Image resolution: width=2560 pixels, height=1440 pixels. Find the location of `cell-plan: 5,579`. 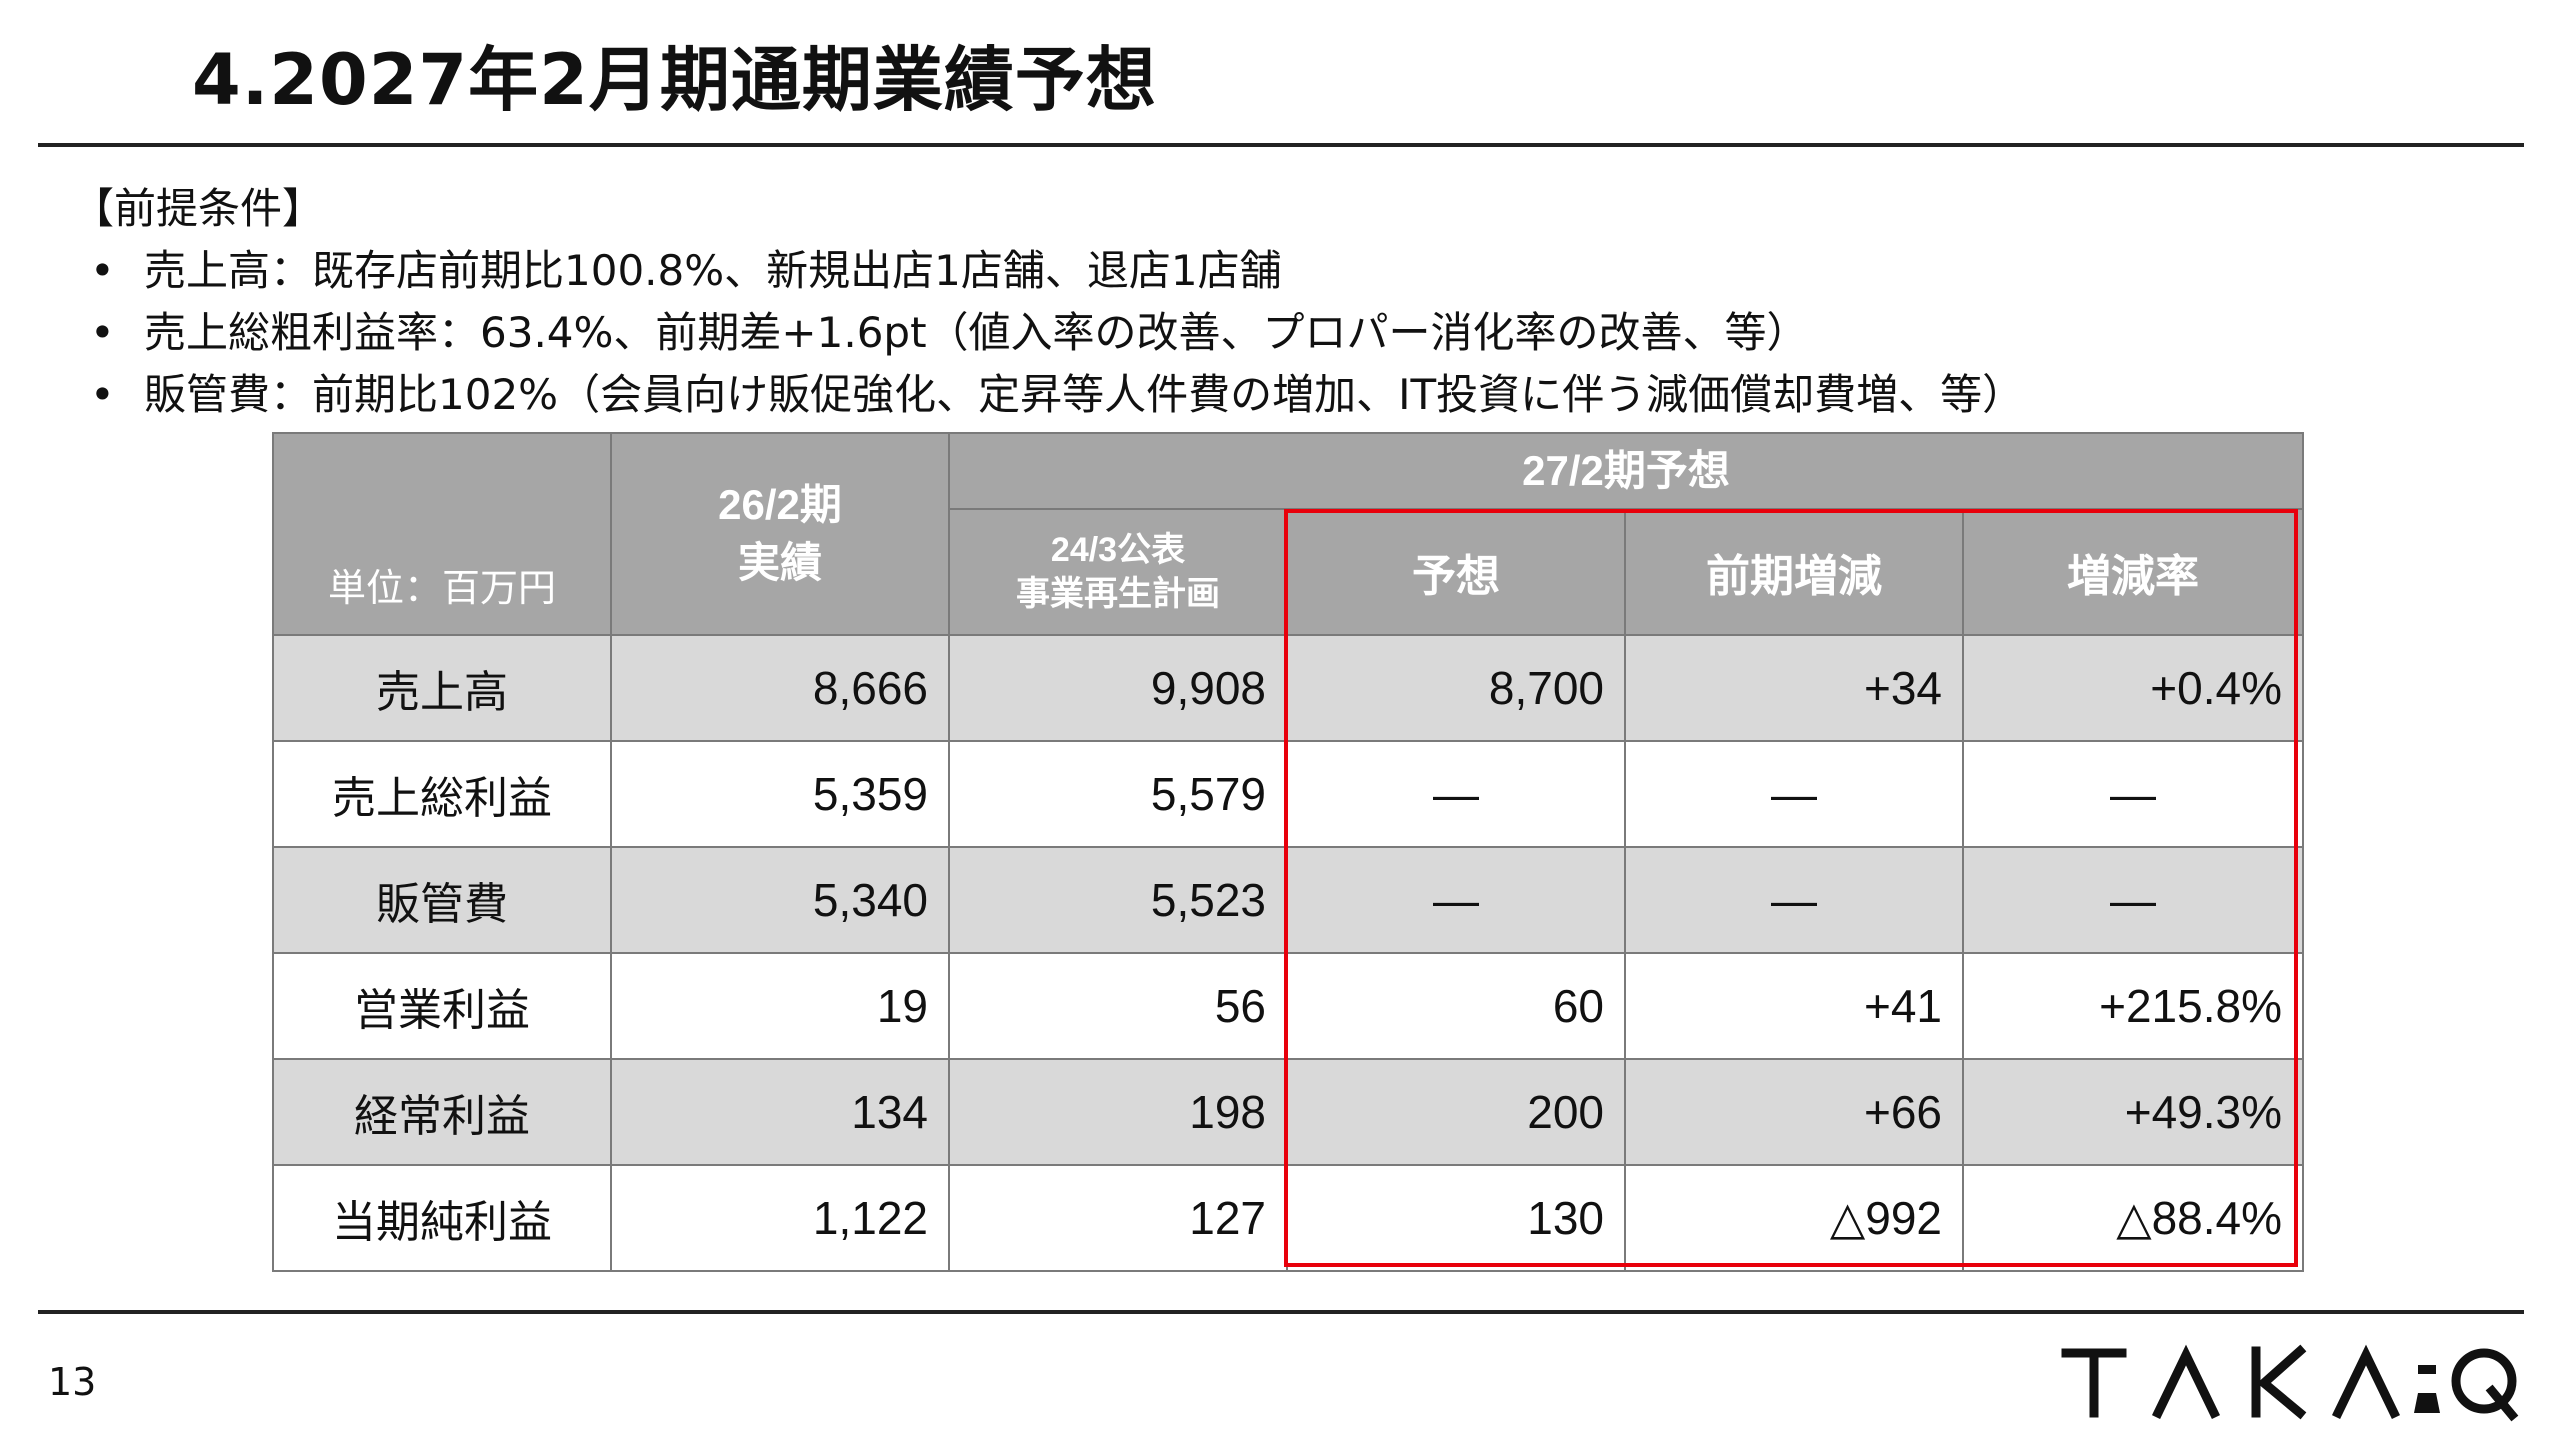

cell-plan: 5,579 is located at coordinates (1118, 794).